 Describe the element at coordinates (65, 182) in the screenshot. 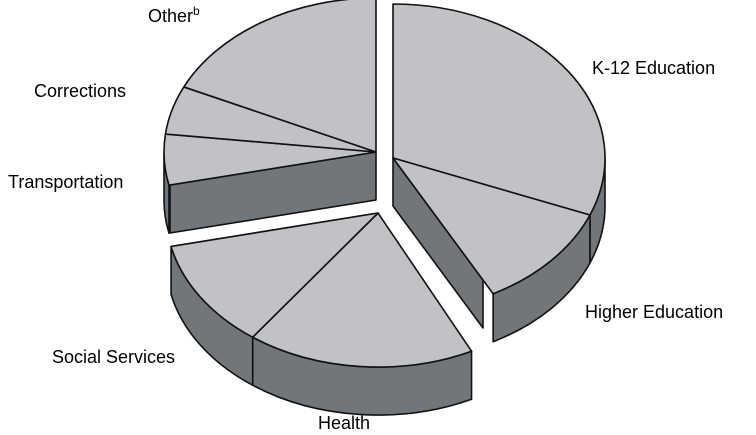

I see `label-transportation: Transportation` at that location.